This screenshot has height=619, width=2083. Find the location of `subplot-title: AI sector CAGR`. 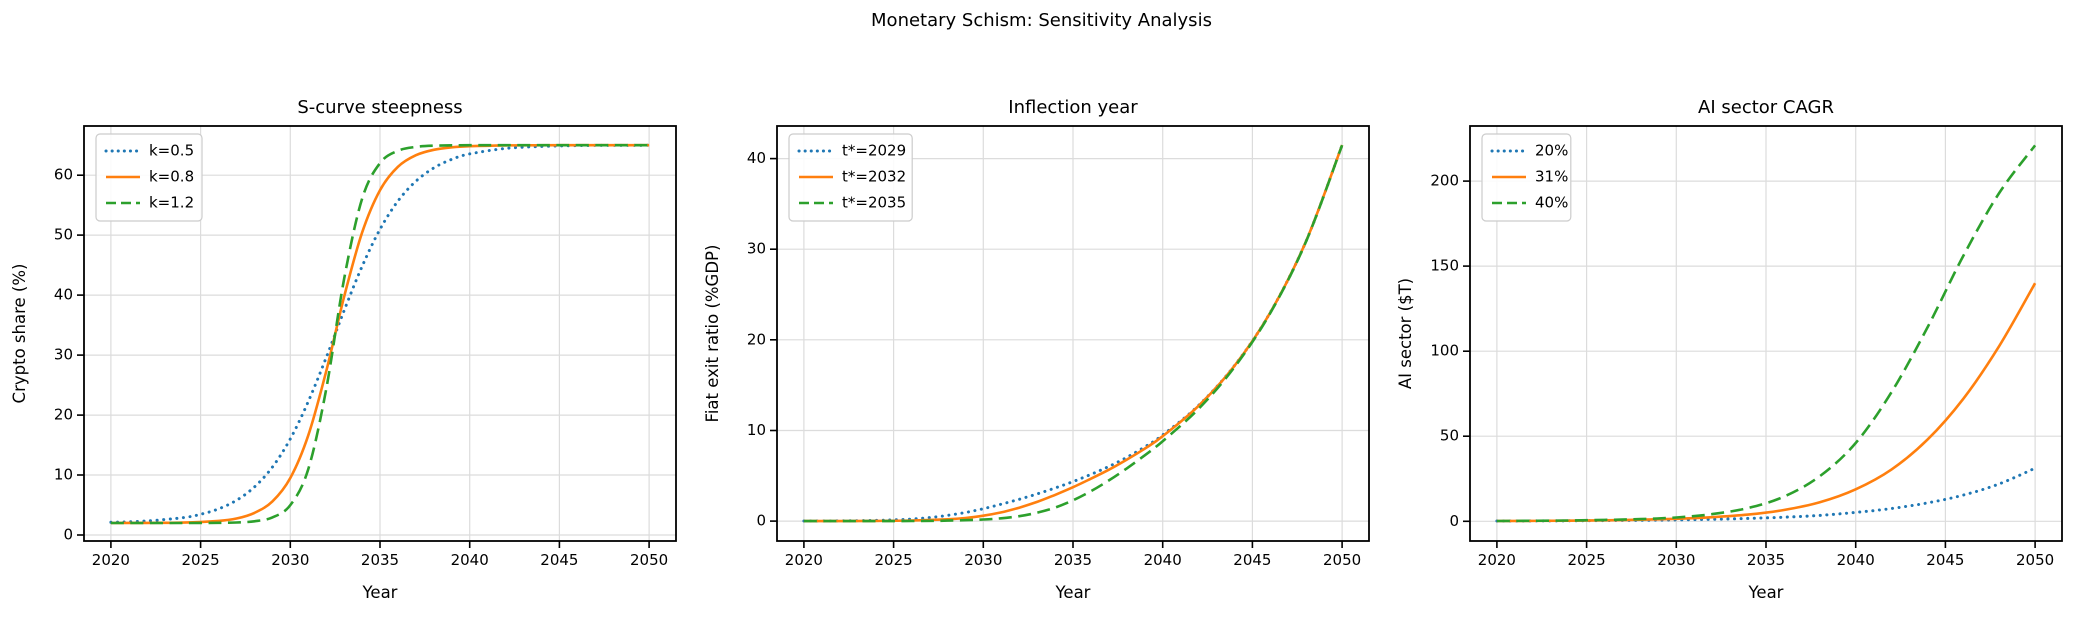

subplot-title: AI sector CAGR is located at coordinates (1766, 107).